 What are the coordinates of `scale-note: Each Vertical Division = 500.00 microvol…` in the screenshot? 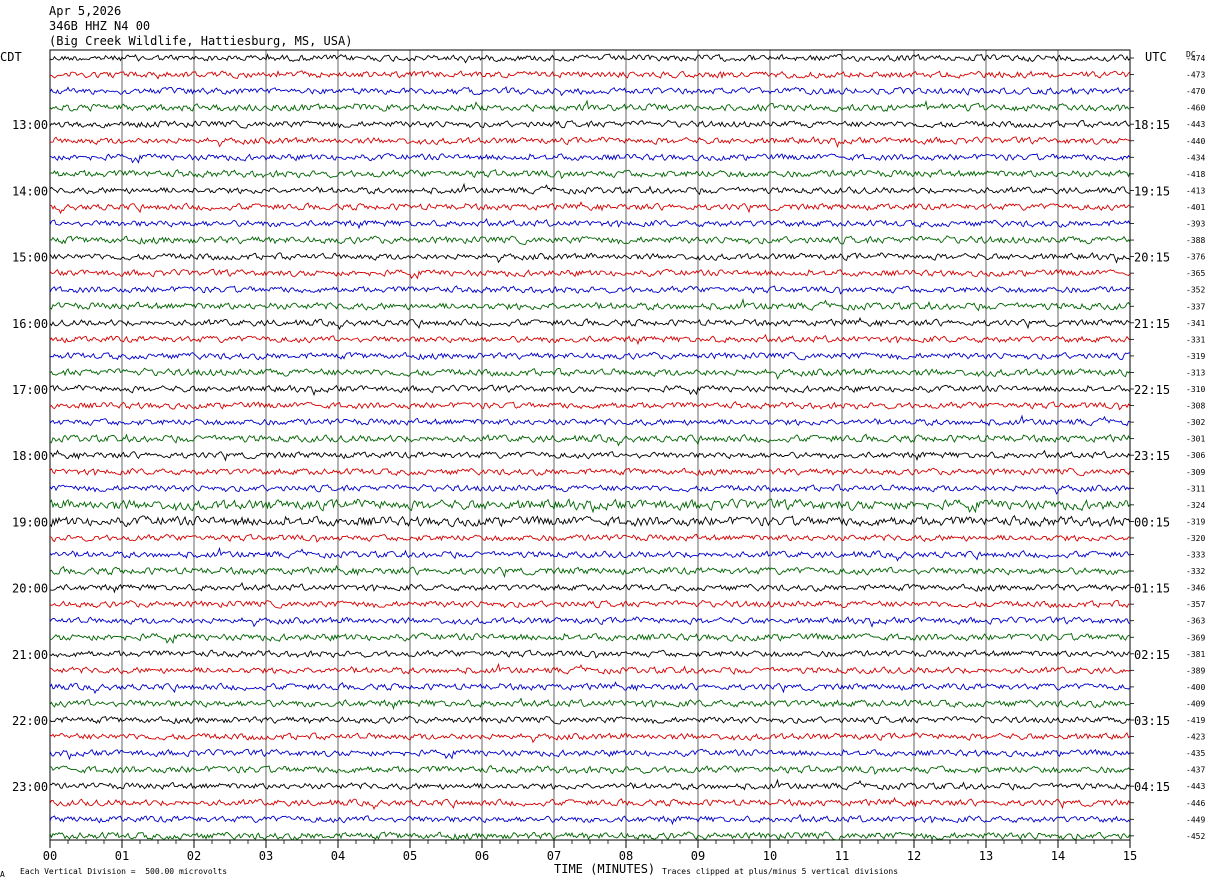 It's located at (124, 871).